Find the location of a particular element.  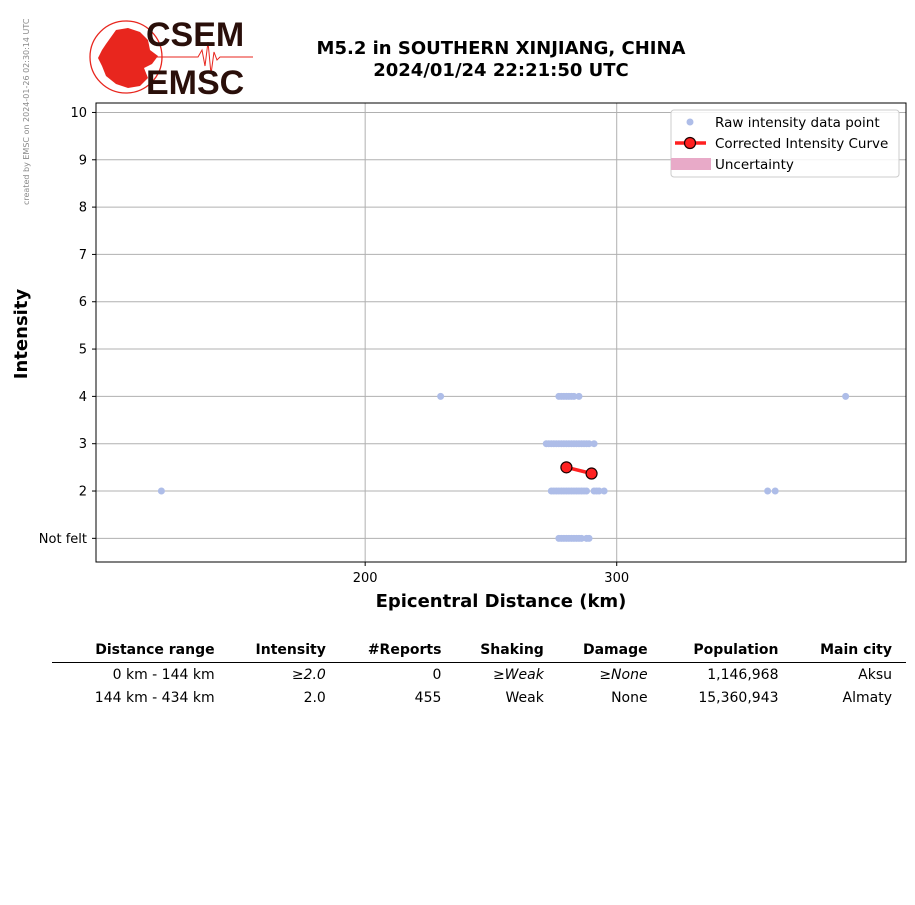

logo-seismogram-icon is located at coordinates (200, 58).